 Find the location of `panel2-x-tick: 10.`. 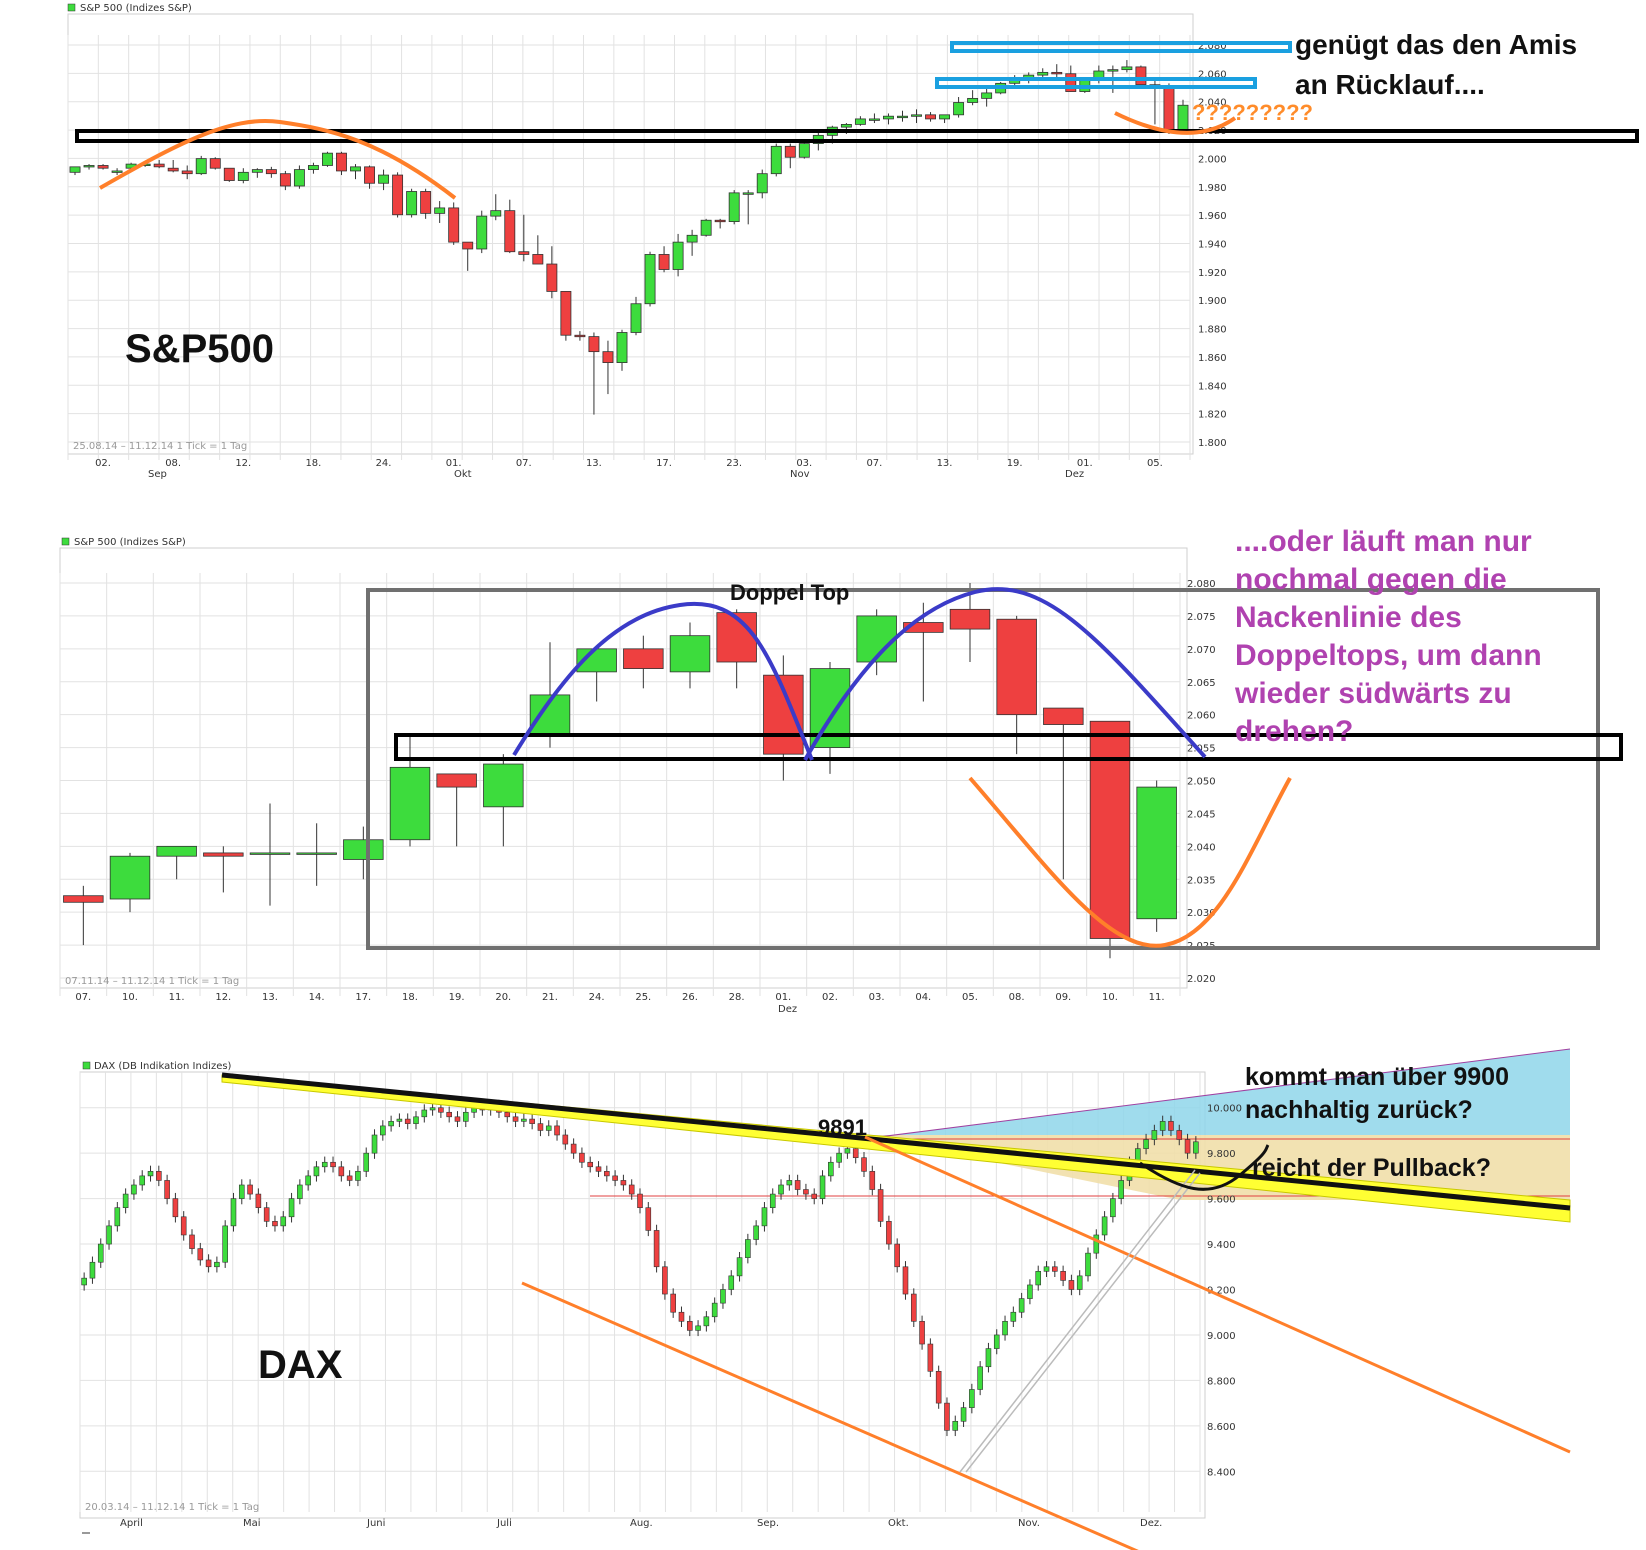

panel2-x-tick: 10. is located at coordinates (130, 997).